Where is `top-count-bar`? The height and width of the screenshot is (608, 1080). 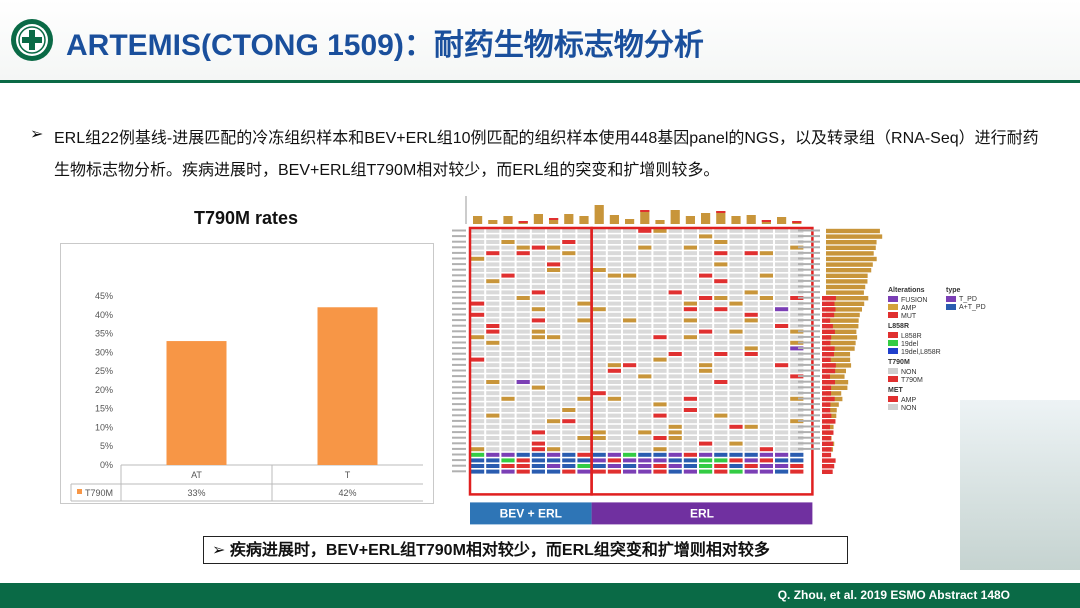
top-count-bar is located at coordinates (782, 220).